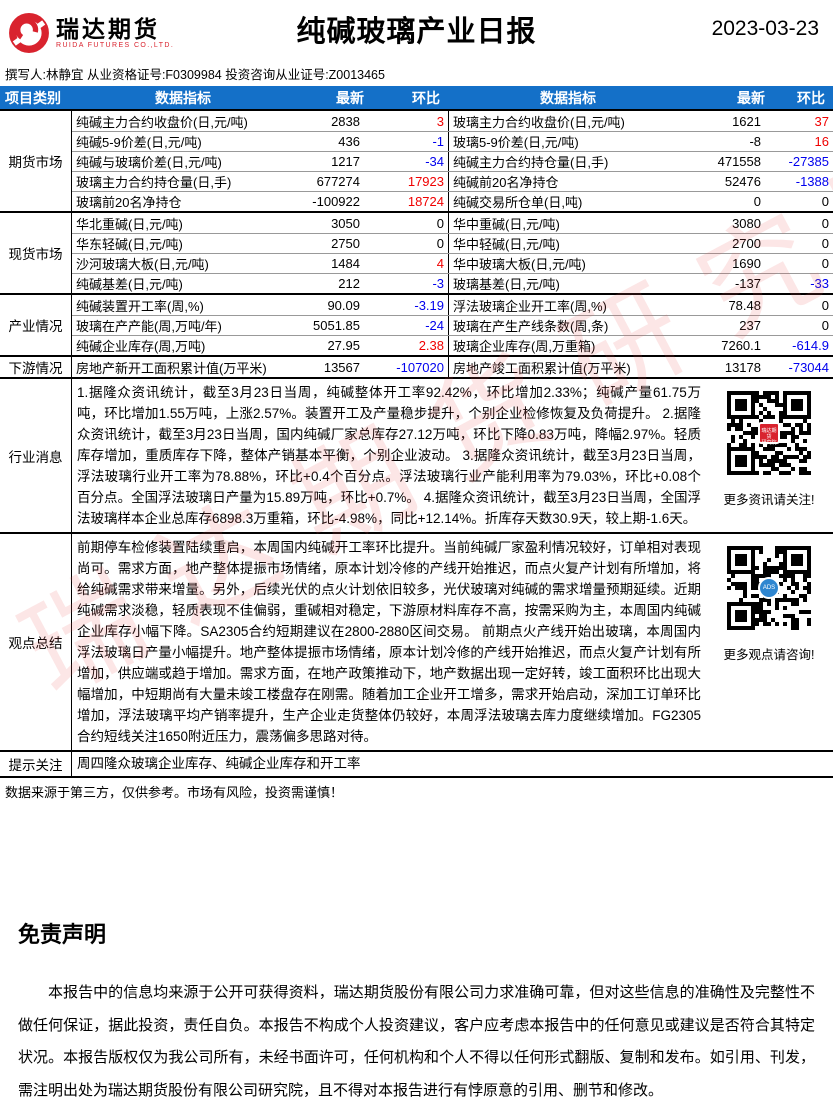 This screenshot has width=833, height=1107. Describe the element at coordinates (341, 367) in the screenshot. I see `latest-value: 13567` at that location.